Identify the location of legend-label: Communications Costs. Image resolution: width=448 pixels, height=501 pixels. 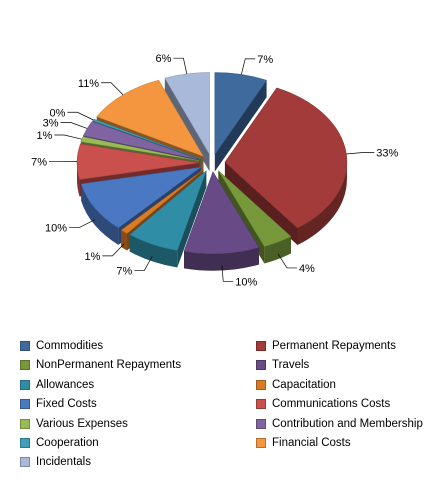
(331, 404).